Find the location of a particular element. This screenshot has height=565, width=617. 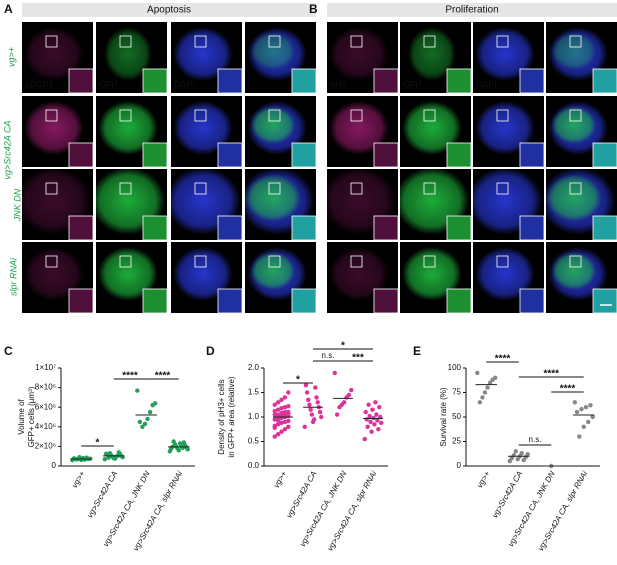

y-tick-label: 2×10⁶ is located at coordinates (45, 446).